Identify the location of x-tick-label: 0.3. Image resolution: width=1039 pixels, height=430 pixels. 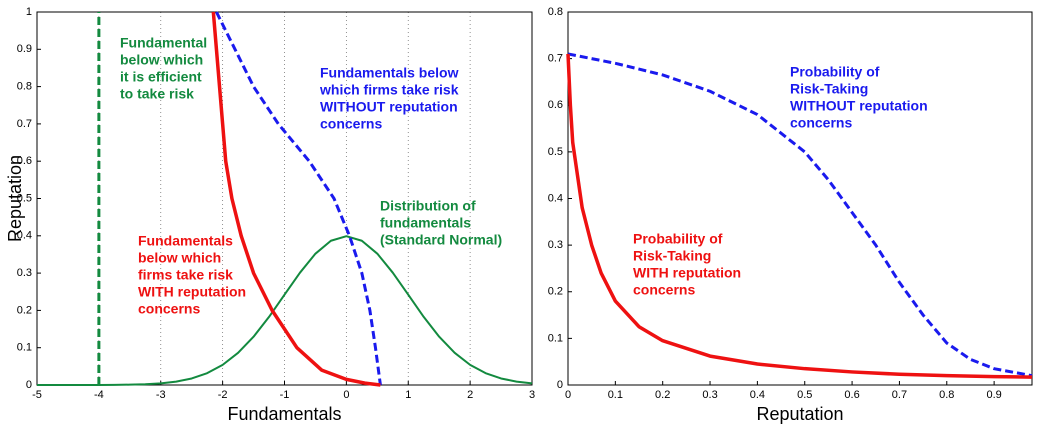
(709, 395).